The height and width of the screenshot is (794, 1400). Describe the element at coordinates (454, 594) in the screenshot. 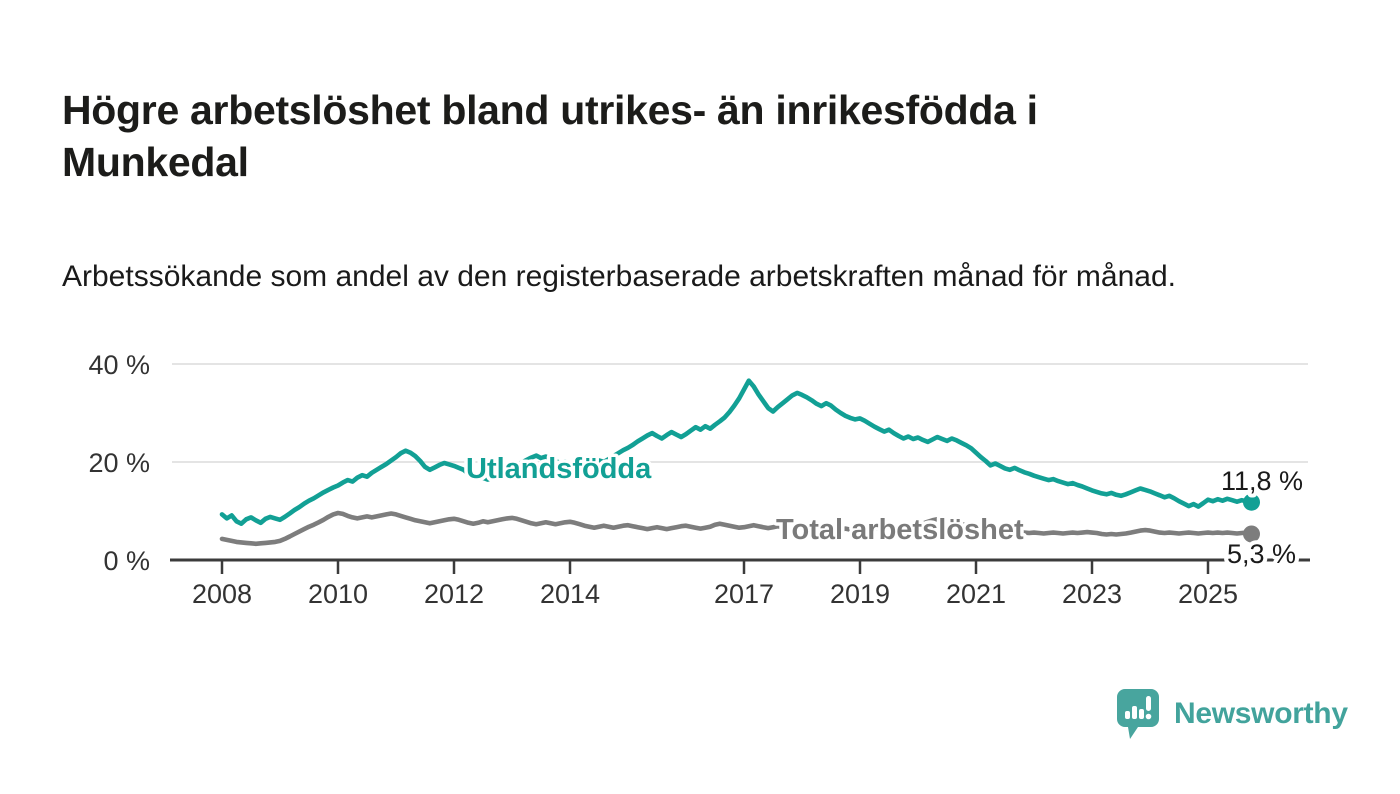

I see `x-tick-label: 2012` at that location.